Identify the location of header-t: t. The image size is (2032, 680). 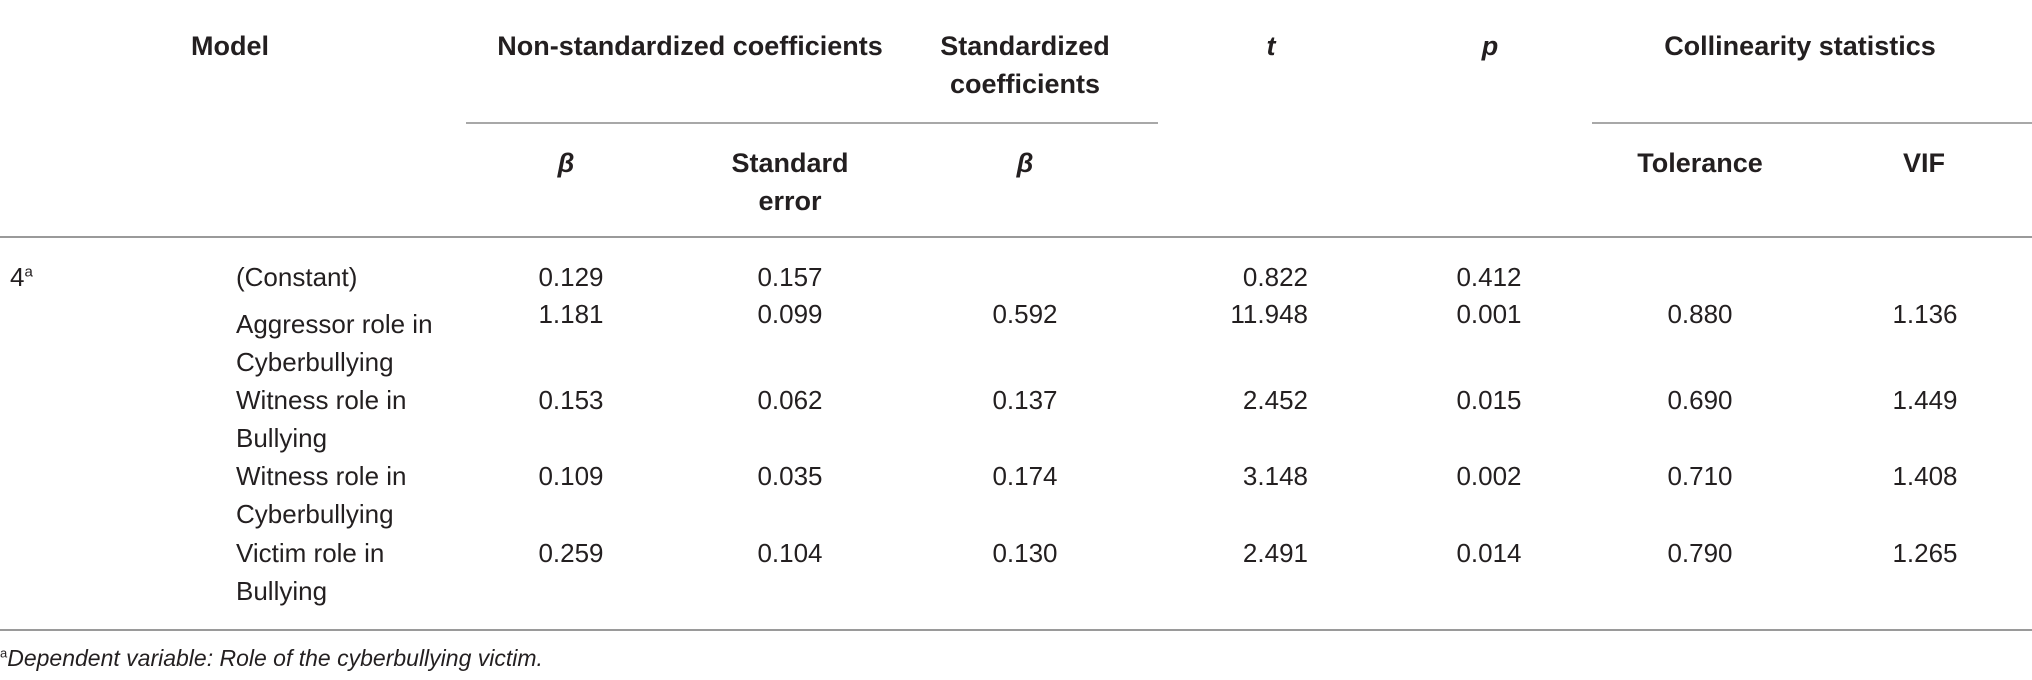
(1271, 46).